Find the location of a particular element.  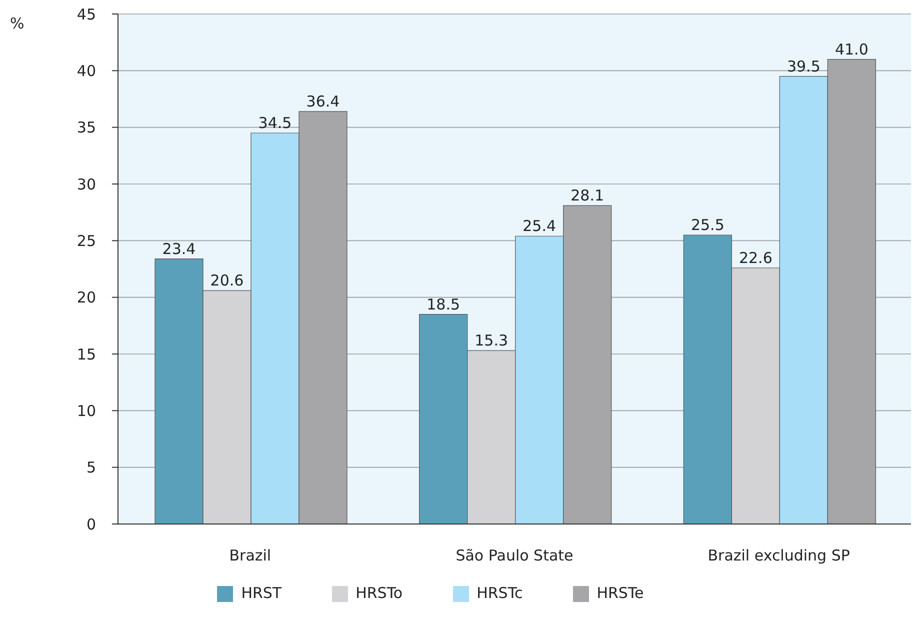

x-tick-label: Brazil excluding SP is located at coordinates (779, 555).